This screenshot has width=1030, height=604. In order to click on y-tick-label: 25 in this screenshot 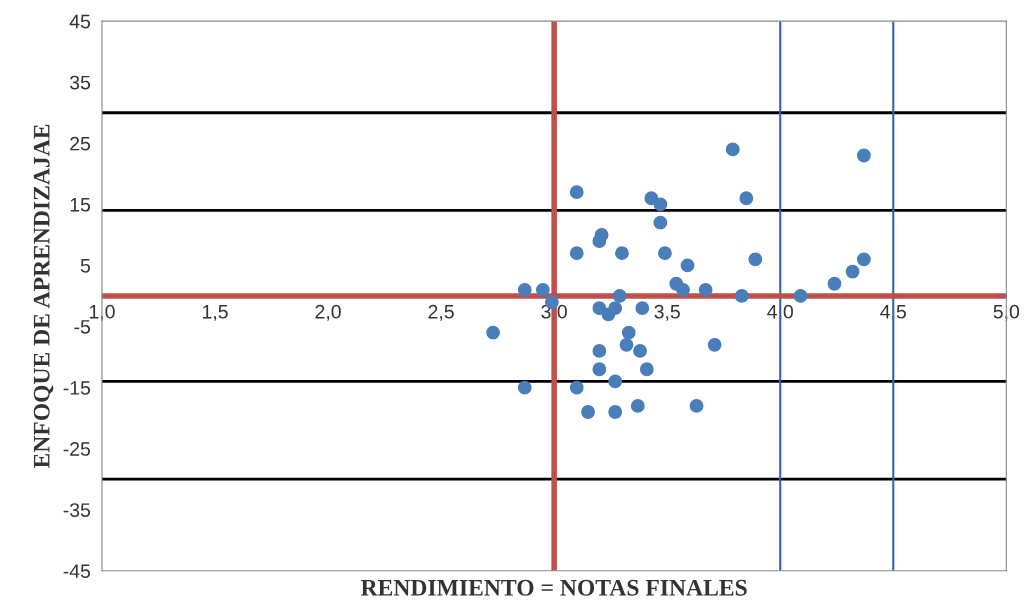, I will do `click(80, 143)`.